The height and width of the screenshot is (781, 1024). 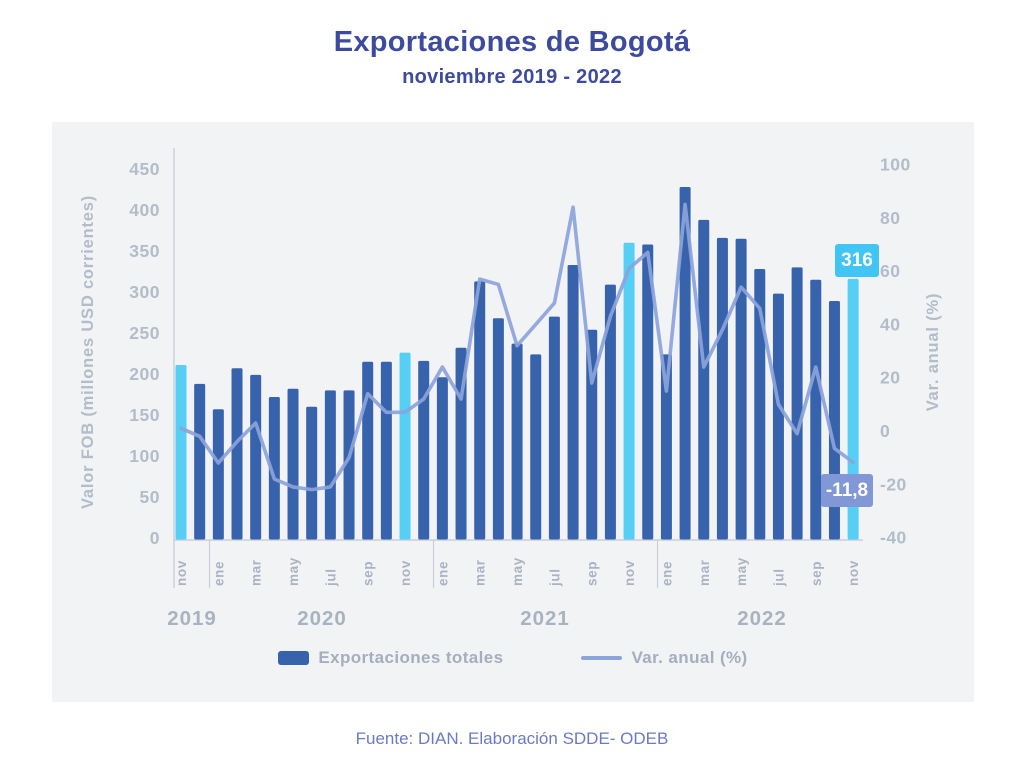 What do you see at coordinates (512, 738) in the screenshot?
I see `source-note: Fuente: DIAN. Elaboración SDDE- ODEB` at bounding box center [512, 738].